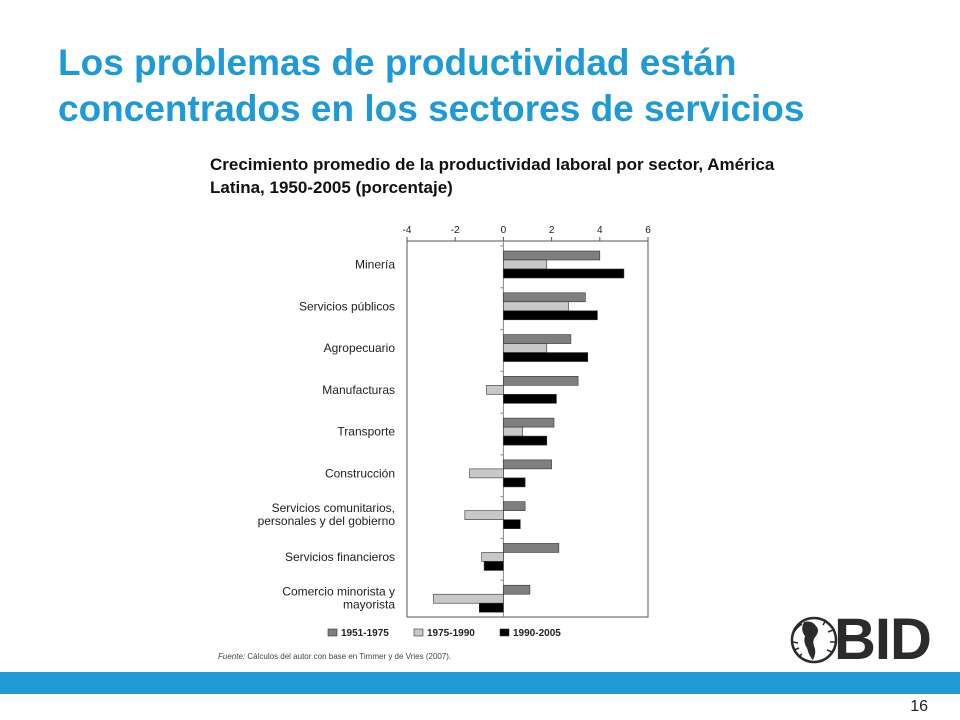  What do you see at coordinates (358, 390) in the screenshot?
I see `category-label: Manufacturas` at bounding box center [358, 390].